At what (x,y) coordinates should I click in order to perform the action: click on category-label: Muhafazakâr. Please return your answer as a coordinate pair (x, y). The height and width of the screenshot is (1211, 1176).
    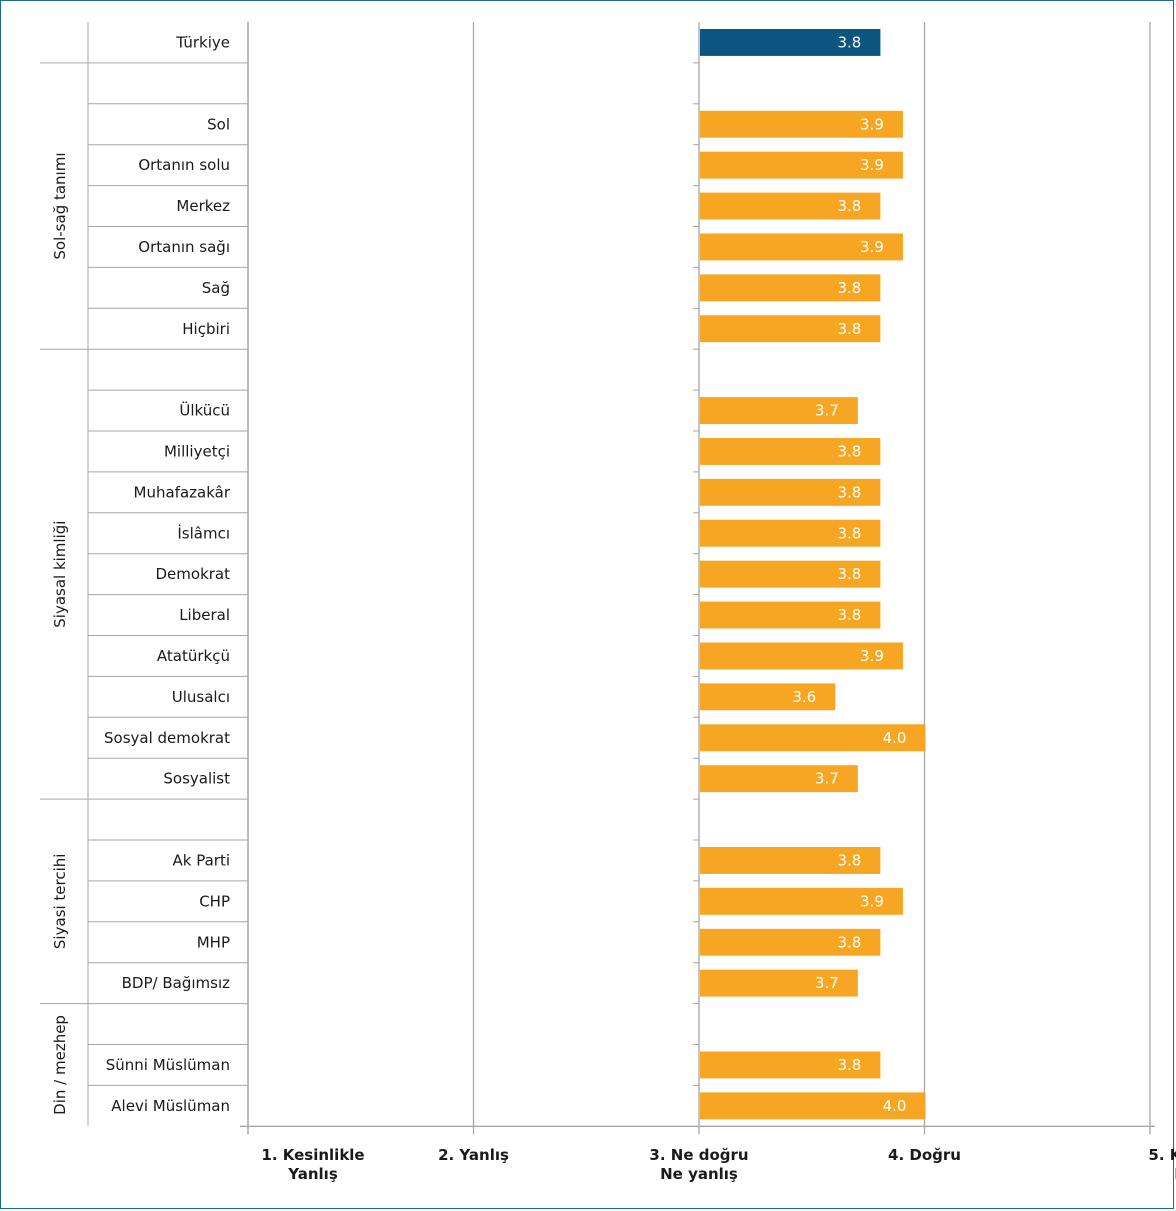
    Looking at the image, I should click on (182, 492).